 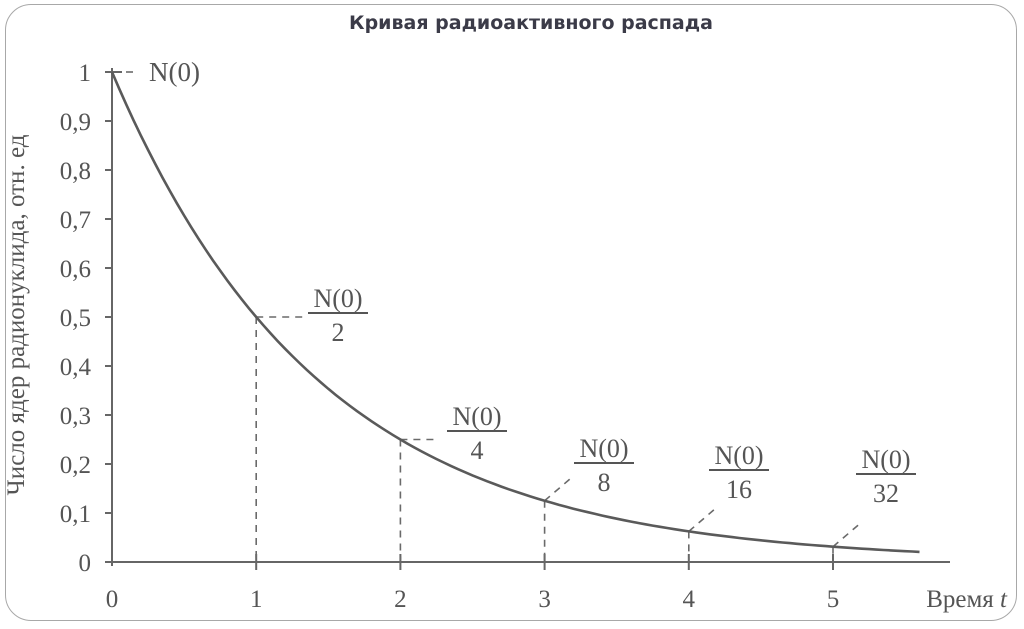 I want to click on chart-title: Кривая радиоактивного распада, so click(x=531, y=23).